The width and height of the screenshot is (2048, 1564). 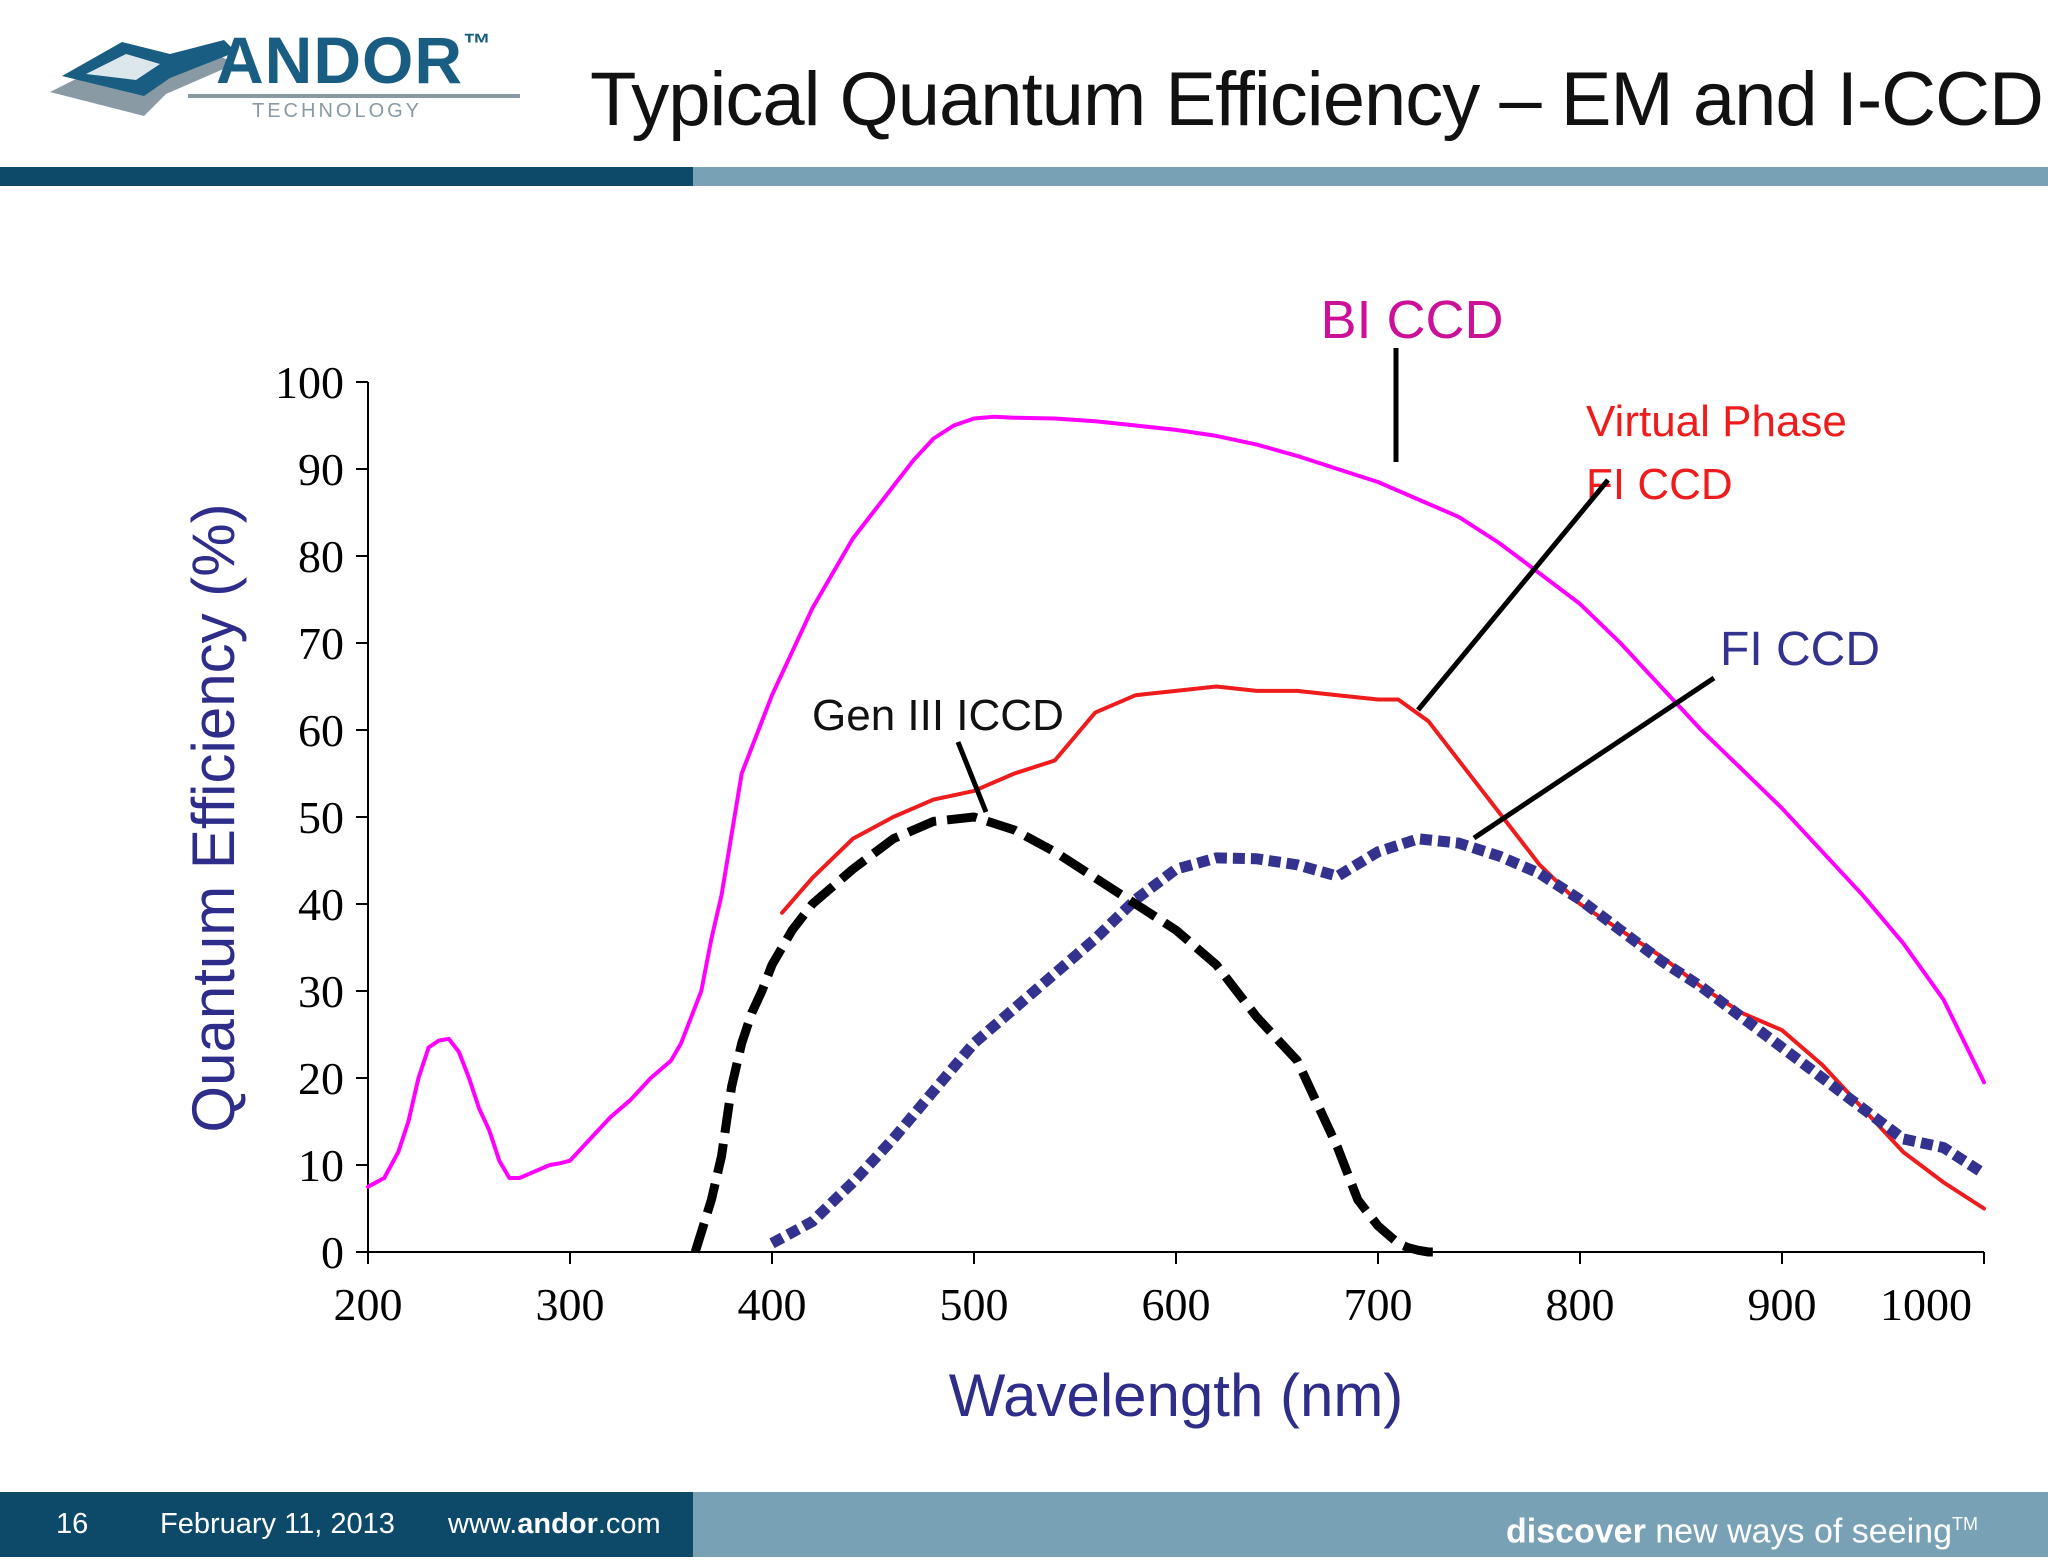 I want to click on logo-name: ANDOR, so click(x=339, y=60).